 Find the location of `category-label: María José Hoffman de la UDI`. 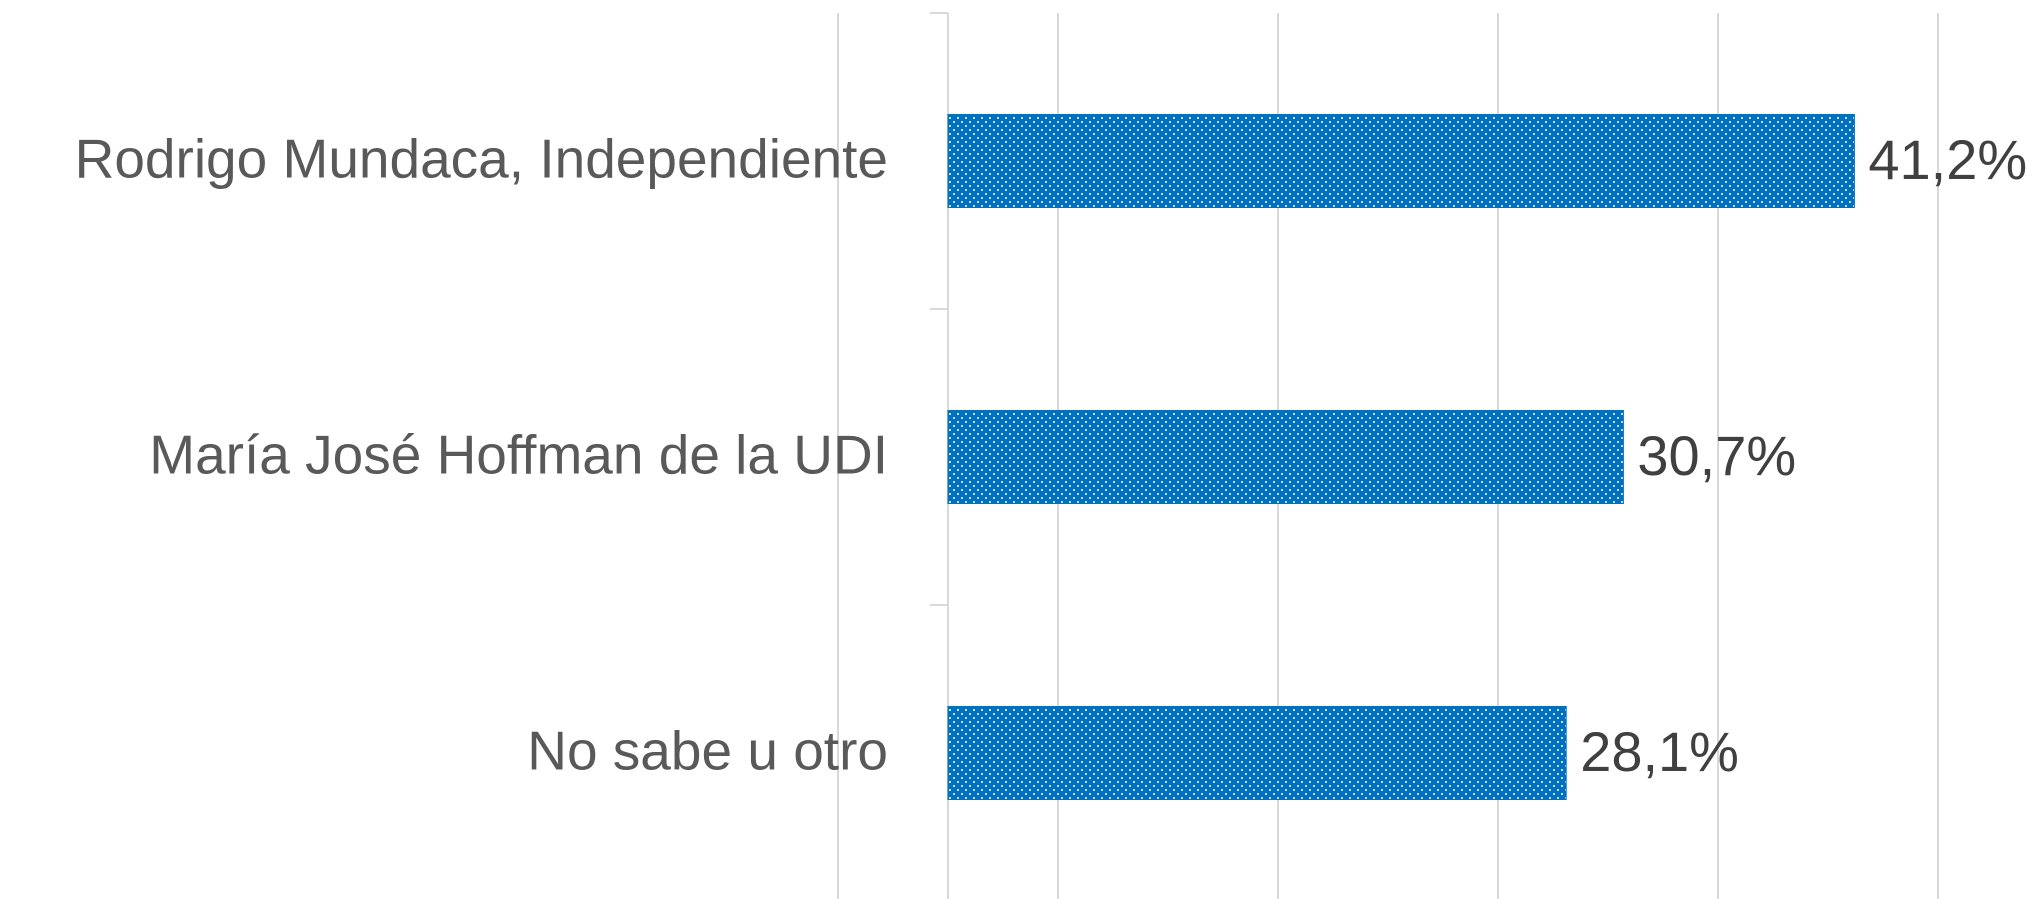

category-label: María José Hoffman de la UDI is located at coordinates (518, 455).